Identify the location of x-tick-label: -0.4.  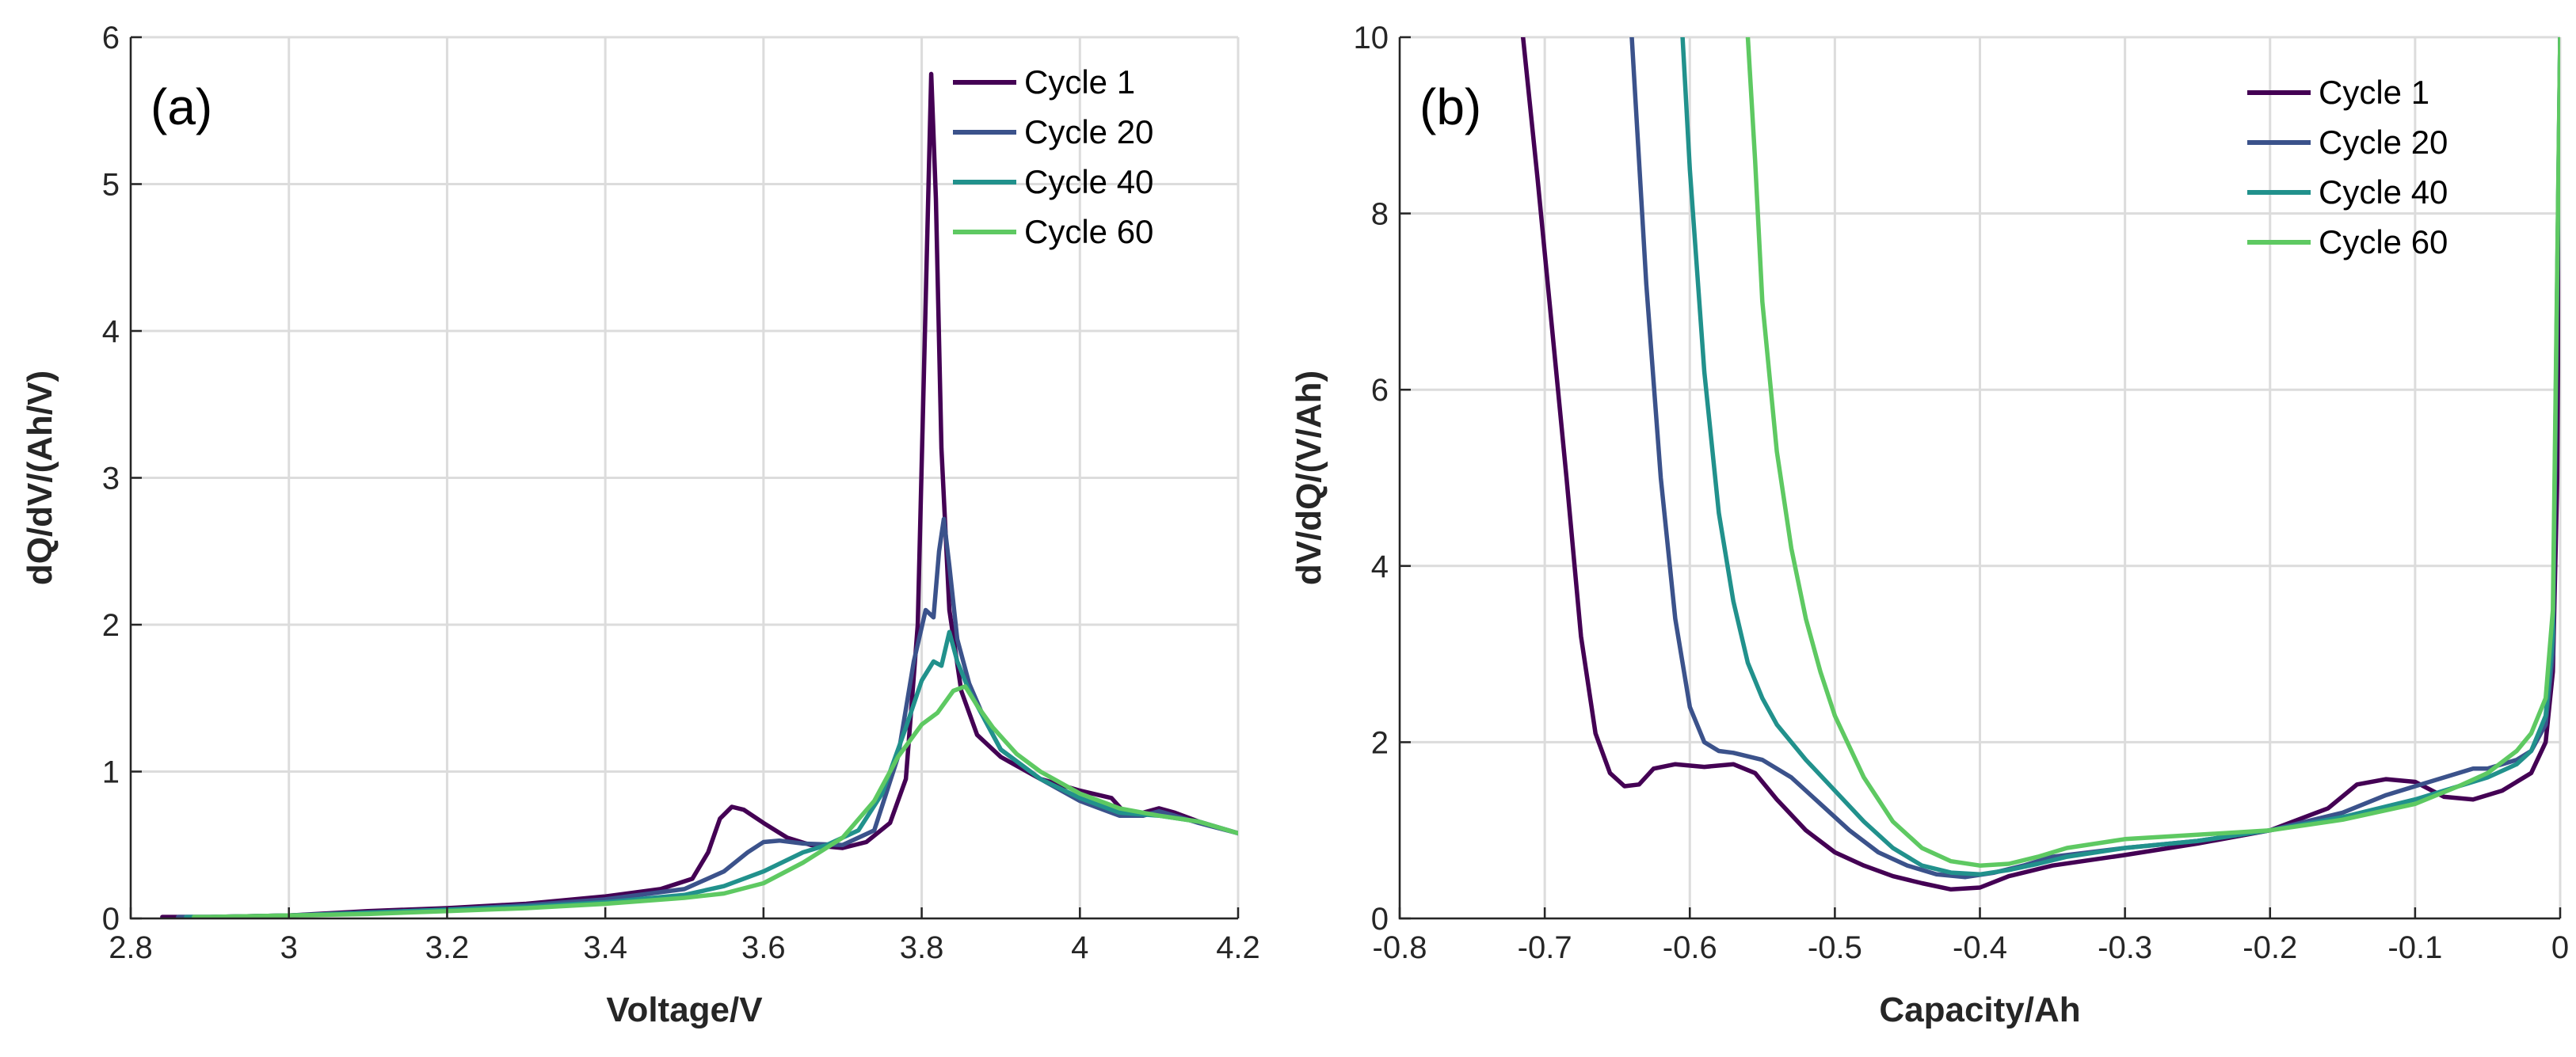
(1980, 947).